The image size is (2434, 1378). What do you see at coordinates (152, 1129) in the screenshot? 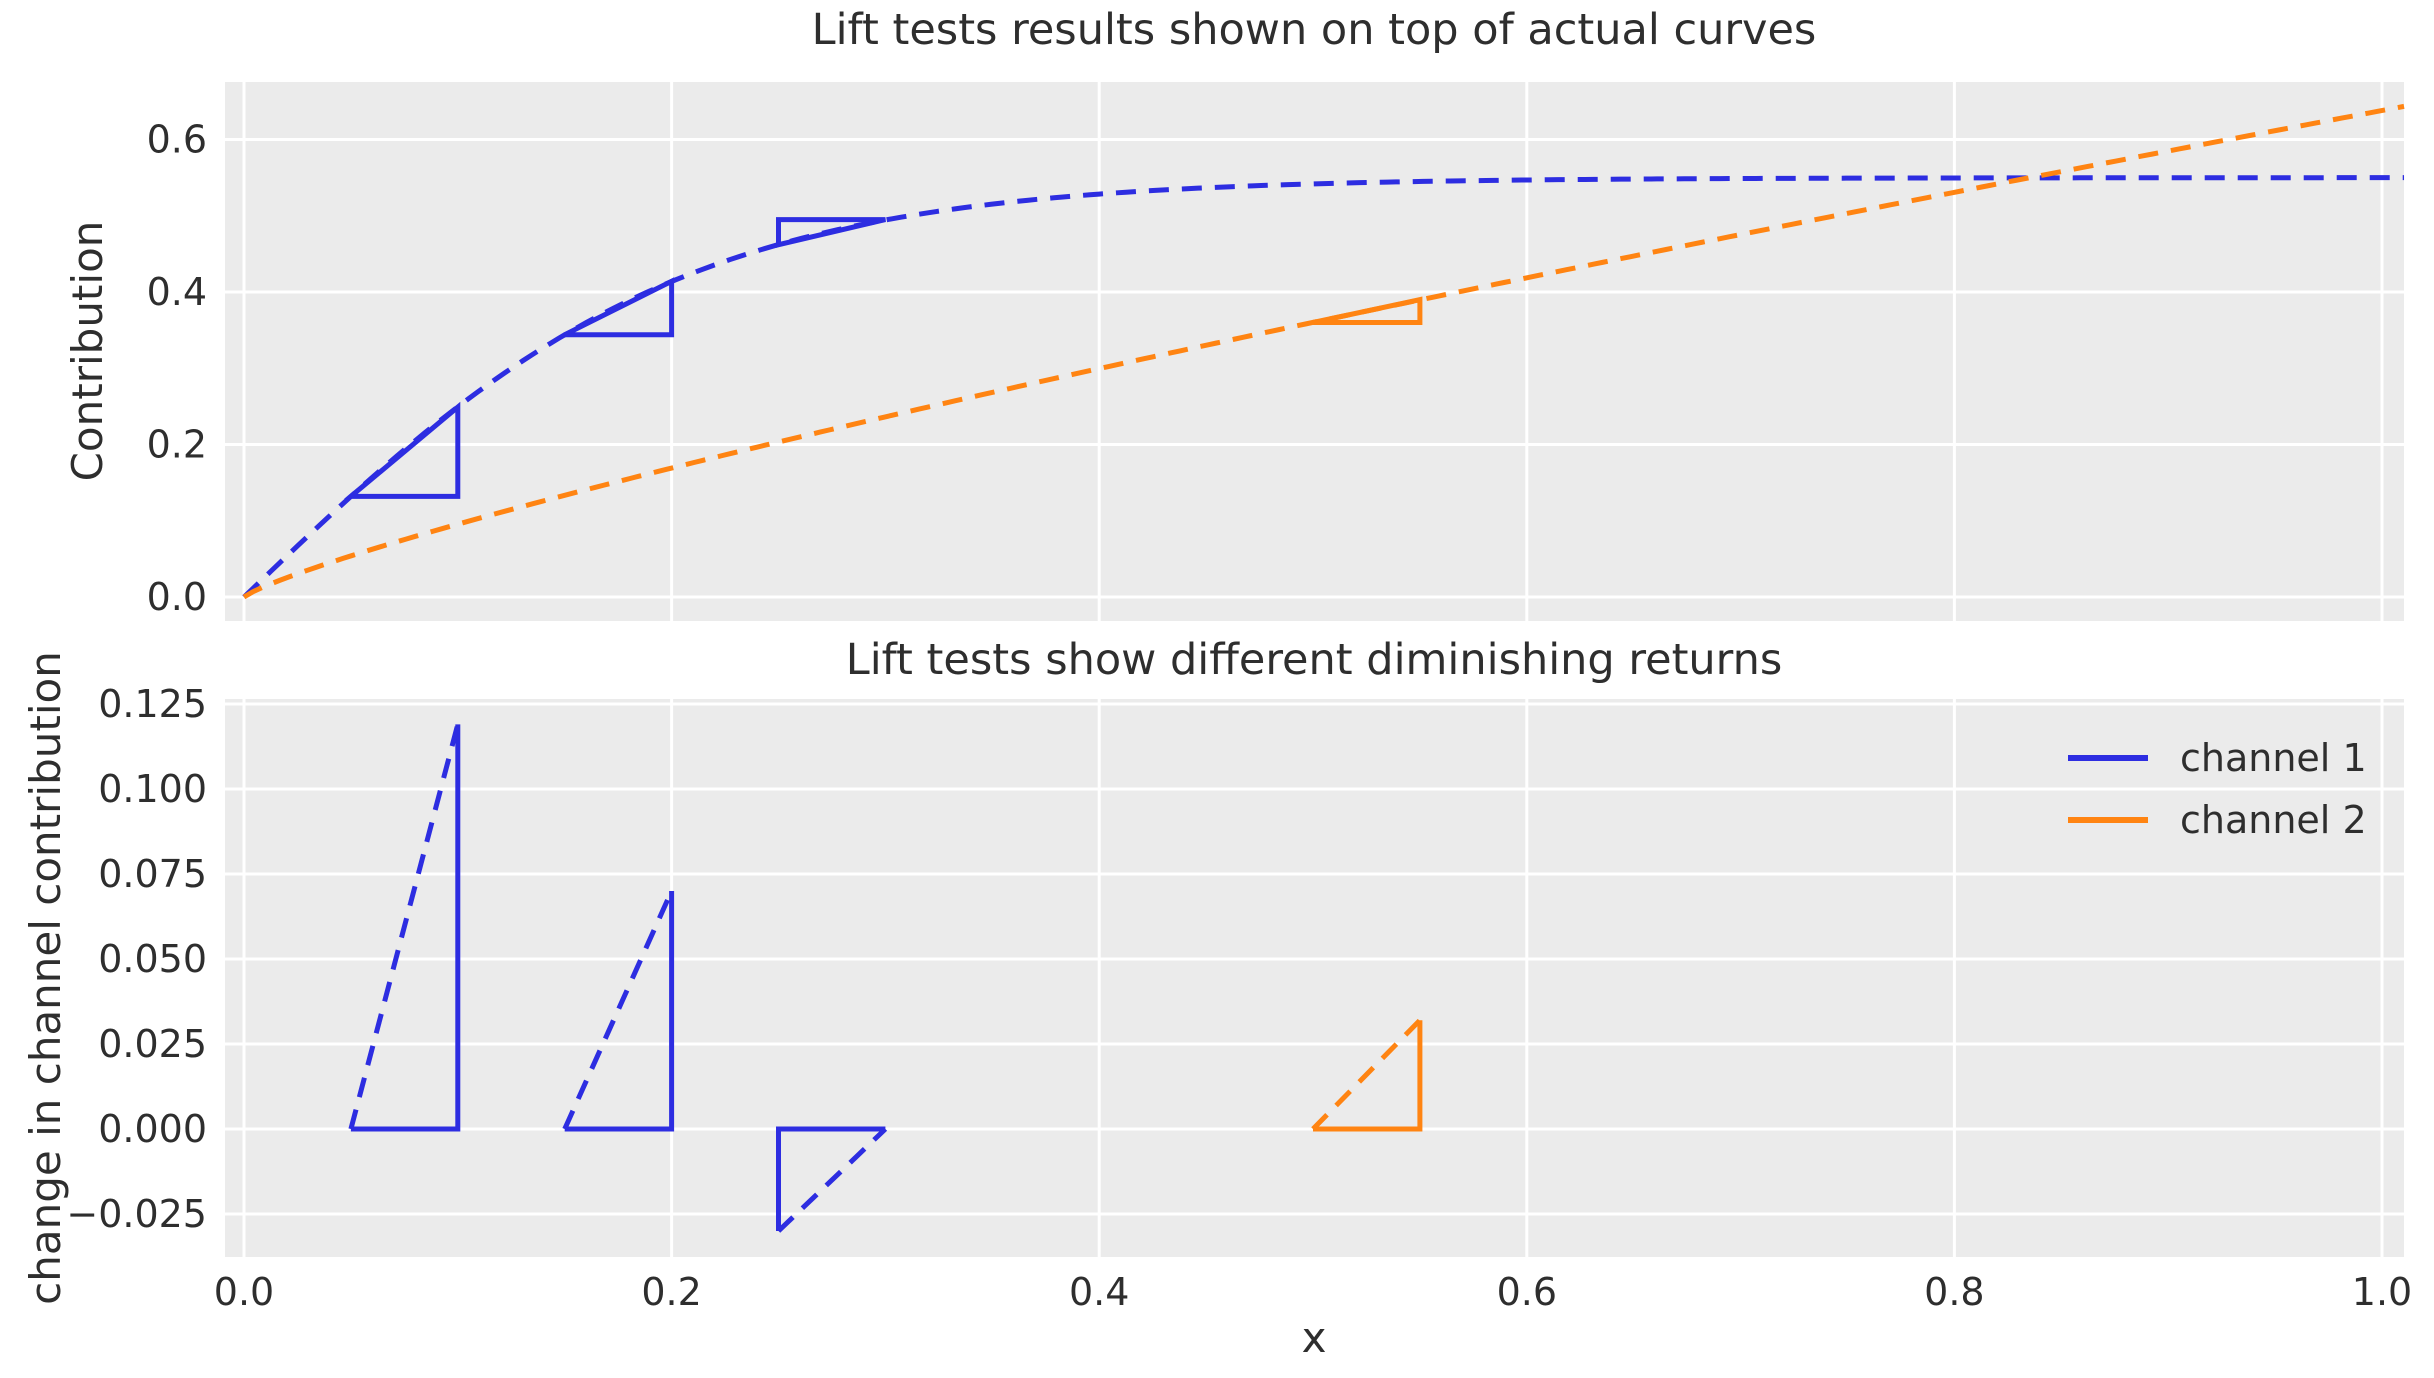
I see `y-tick-label: 0.000` at bounding box center [152, 1129].